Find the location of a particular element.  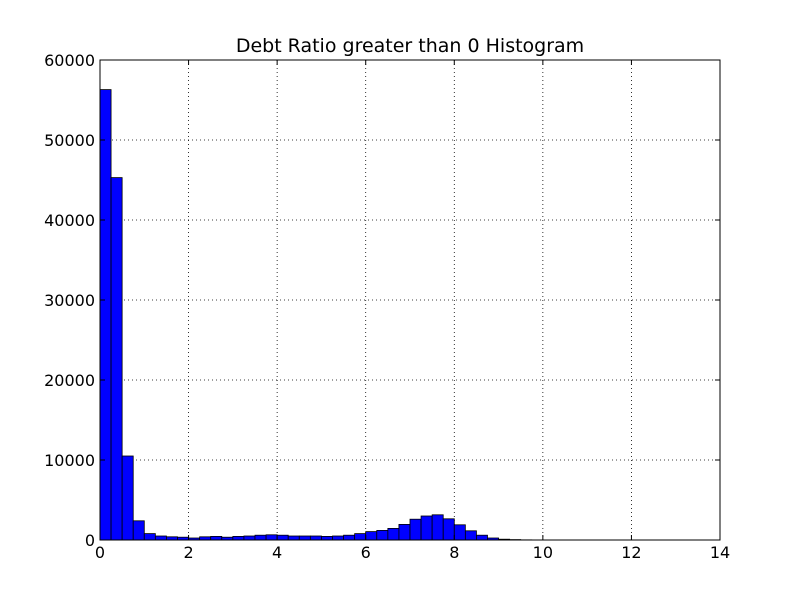

x-tick-label: 10 is located at coordinates (543, 552).